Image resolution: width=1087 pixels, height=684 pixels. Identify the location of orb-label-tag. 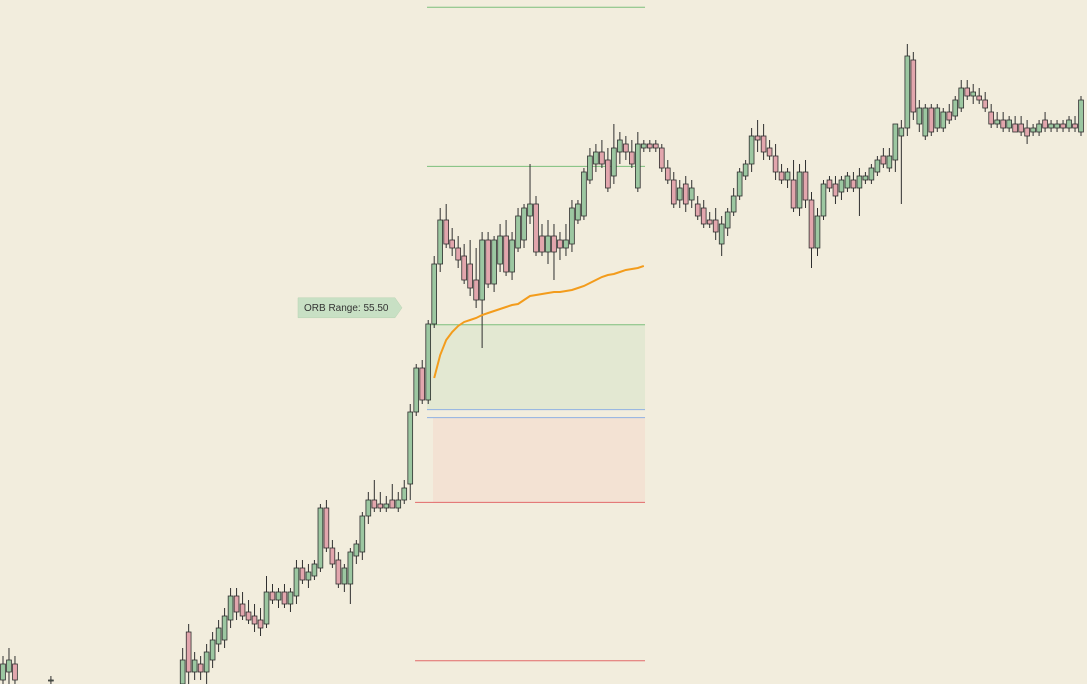
(350, 308).